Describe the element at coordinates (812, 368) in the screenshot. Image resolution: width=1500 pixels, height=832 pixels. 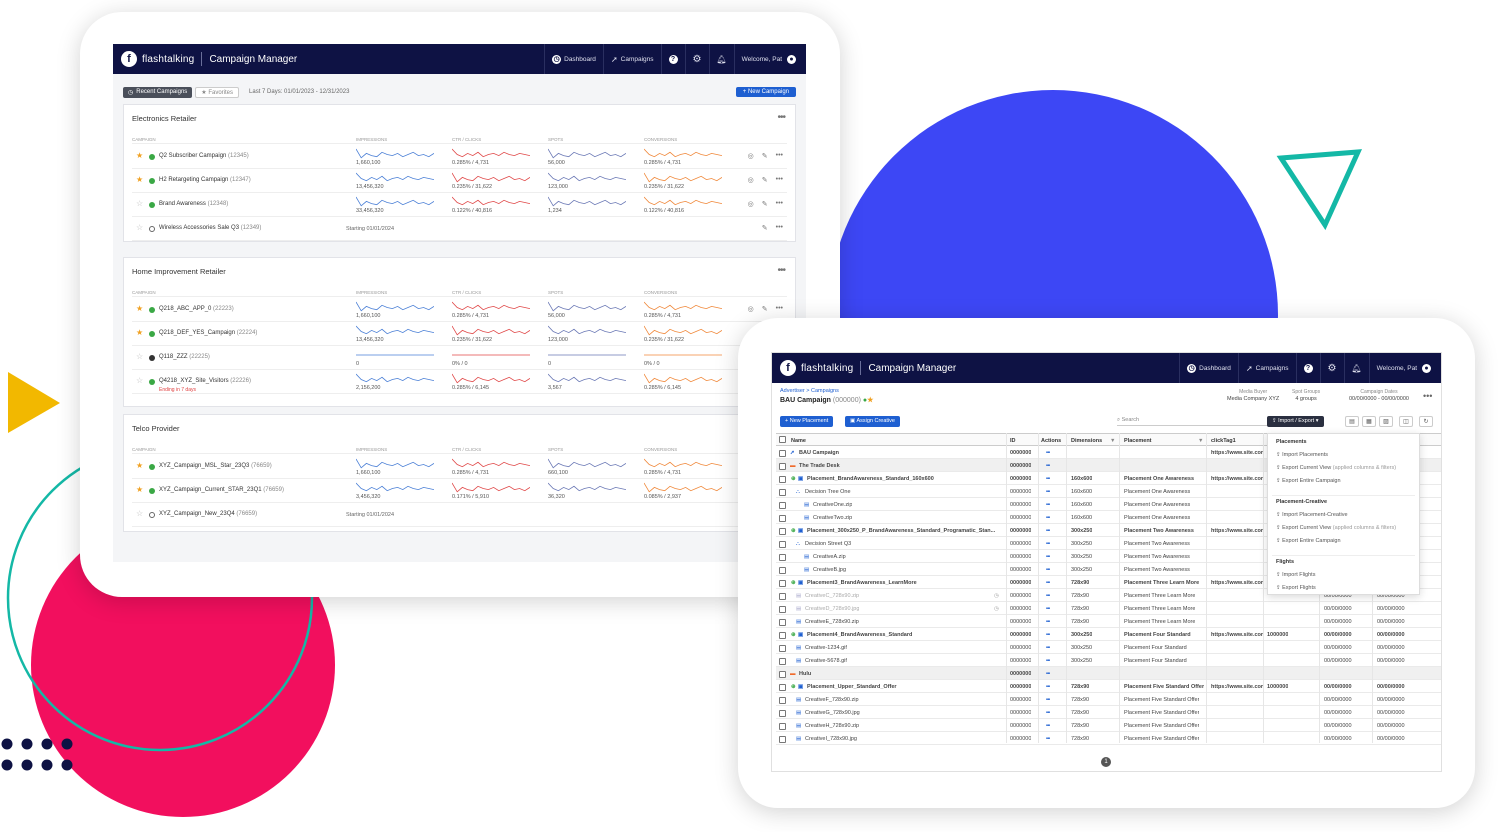
I see `brand-logo-2: f flashtalking` at that location.